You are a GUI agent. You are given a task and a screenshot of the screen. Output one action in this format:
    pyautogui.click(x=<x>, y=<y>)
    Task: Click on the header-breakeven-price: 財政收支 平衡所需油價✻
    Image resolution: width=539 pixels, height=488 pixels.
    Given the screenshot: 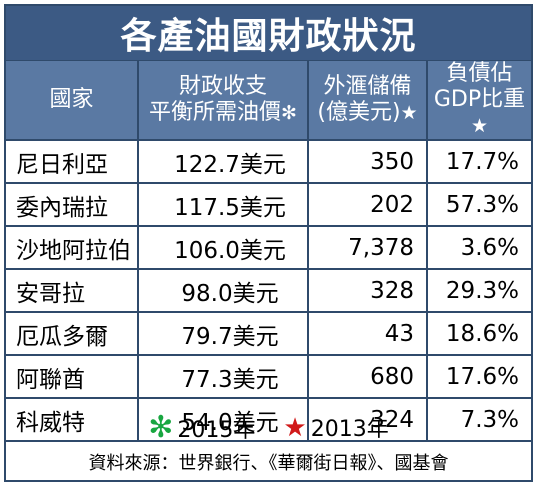 What is the action you would take?
    pyautogui.click(x=223, y=101)
    